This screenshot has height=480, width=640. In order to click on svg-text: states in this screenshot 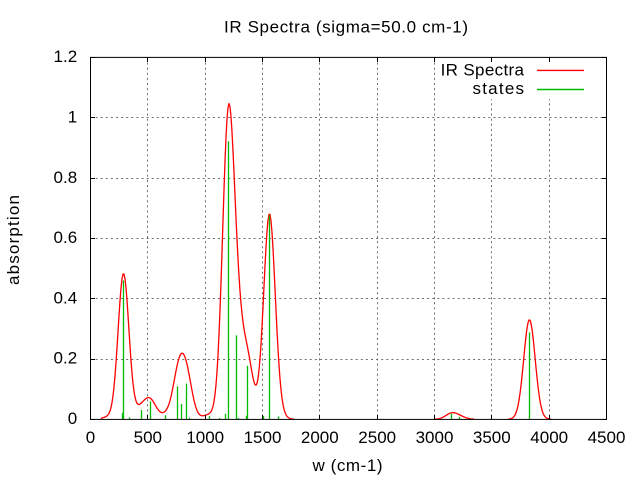, I will do `click(499, 88)`.